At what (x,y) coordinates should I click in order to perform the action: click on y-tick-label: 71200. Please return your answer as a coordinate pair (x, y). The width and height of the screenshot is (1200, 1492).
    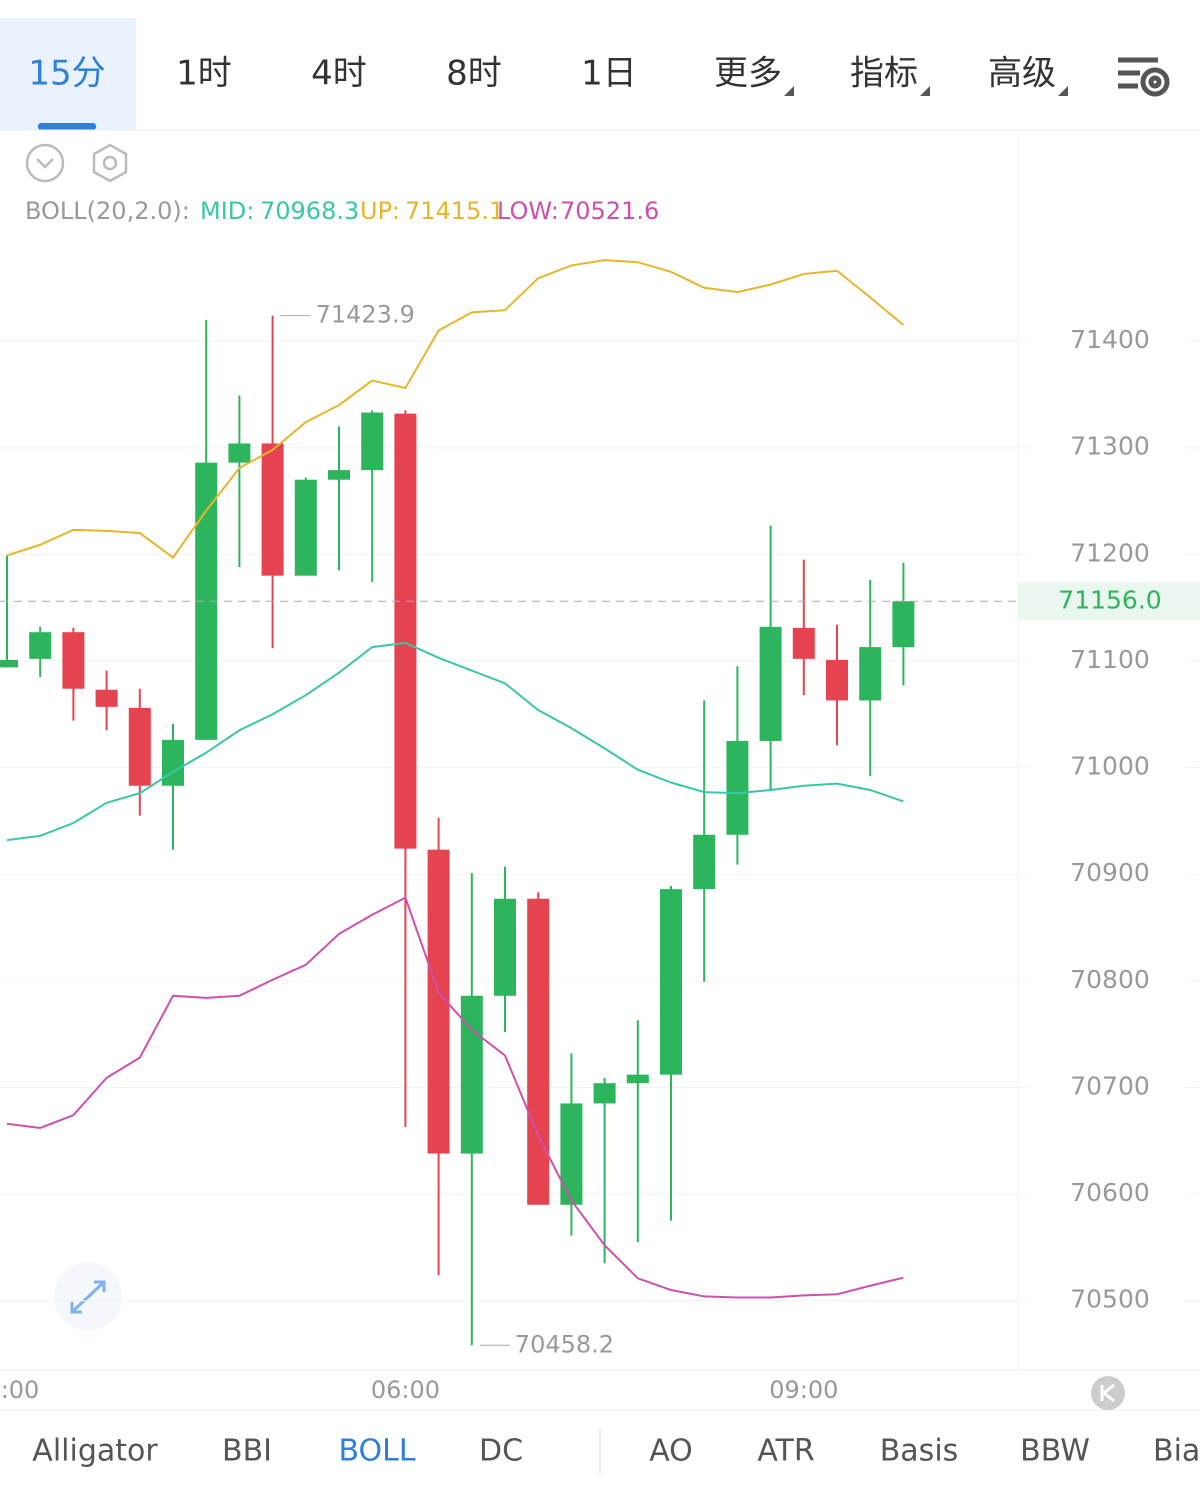
    Looking at the image, I should click on (1110, 552).